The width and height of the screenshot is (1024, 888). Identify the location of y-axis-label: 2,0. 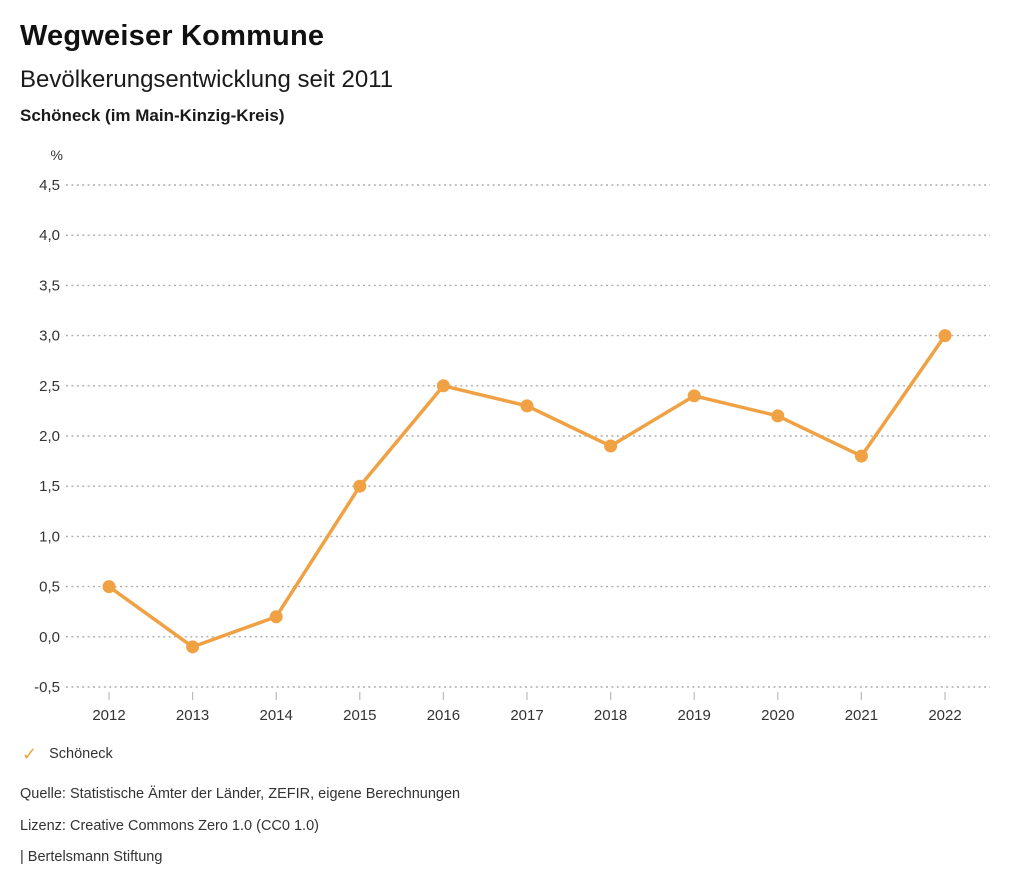
(49, 436).